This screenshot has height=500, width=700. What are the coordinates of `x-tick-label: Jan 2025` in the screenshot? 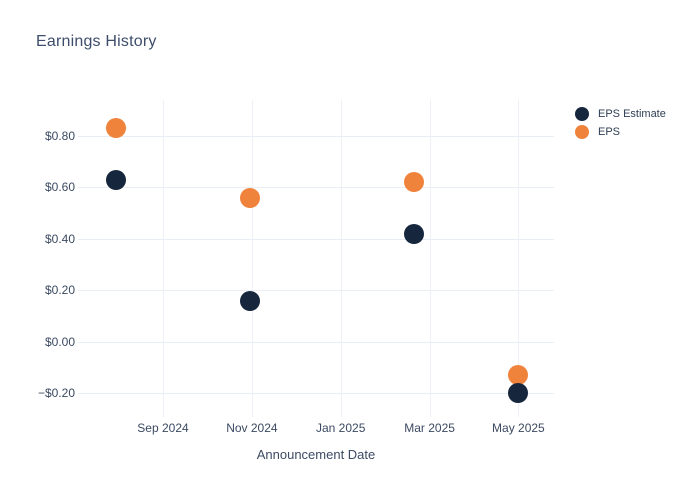 It's located at (340, 428).